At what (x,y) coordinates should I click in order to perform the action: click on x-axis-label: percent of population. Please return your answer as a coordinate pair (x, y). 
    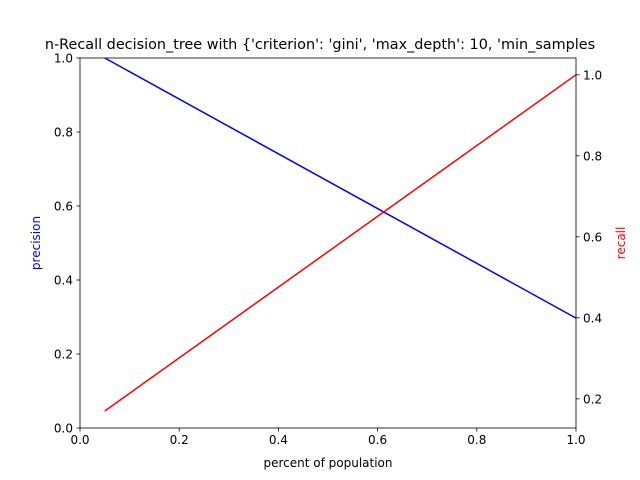
    Looking at the image, I should click on (327, 463).